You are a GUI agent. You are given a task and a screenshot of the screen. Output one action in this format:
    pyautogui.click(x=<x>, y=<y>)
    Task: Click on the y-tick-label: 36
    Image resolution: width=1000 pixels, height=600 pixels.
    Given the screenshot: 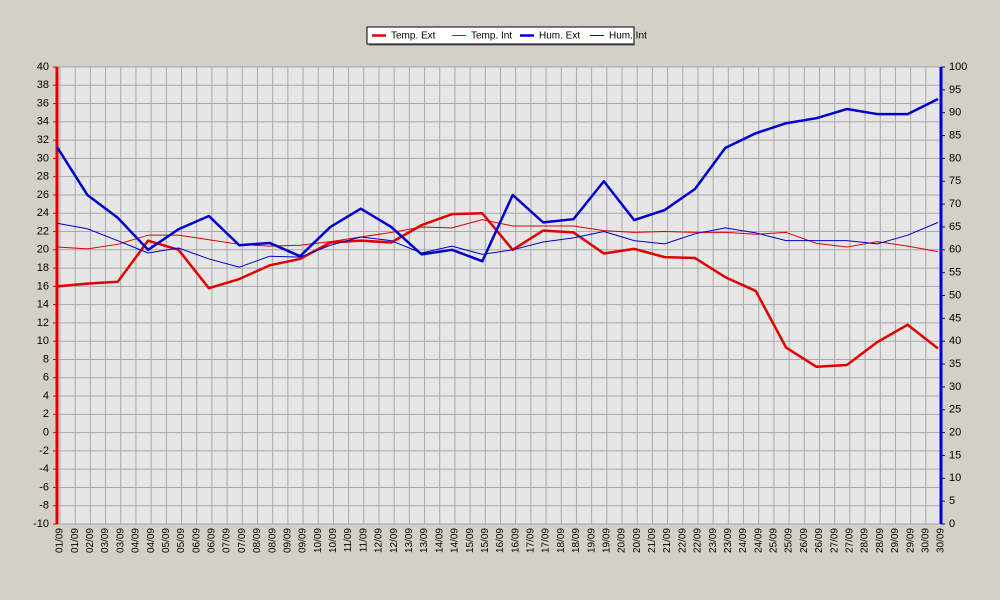 What is the action you would take?
    pyautogui.click(x=43, y=103)
    